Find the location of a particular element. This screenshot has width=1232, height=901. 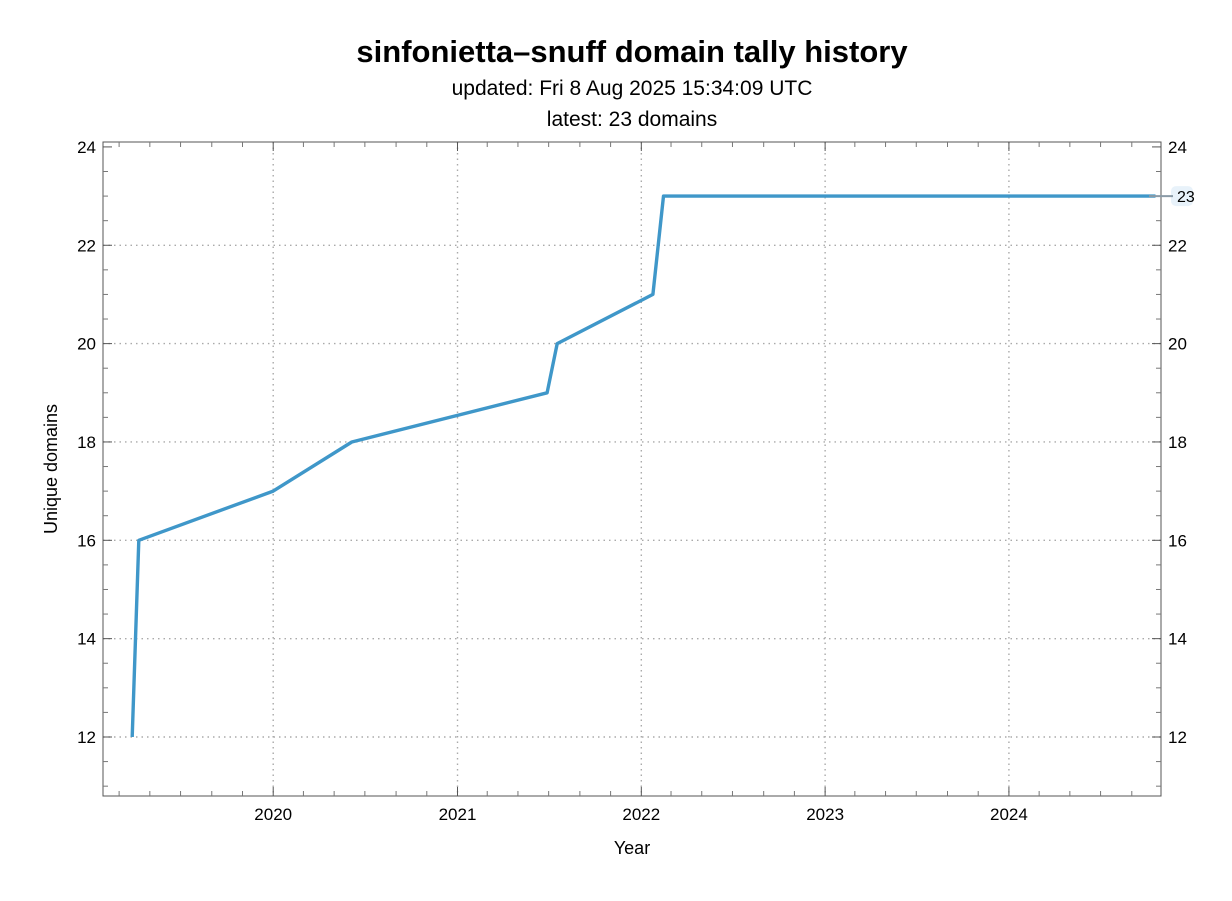

y-tick-label-left: 16 is located at coordinates (86, 540).